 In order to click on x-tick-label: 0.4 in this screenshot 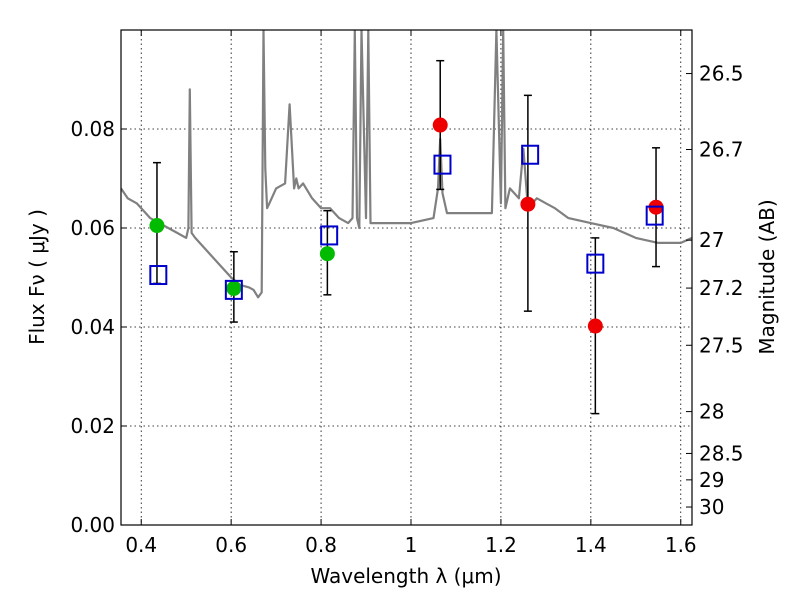, I will do `click(141, 545)`.